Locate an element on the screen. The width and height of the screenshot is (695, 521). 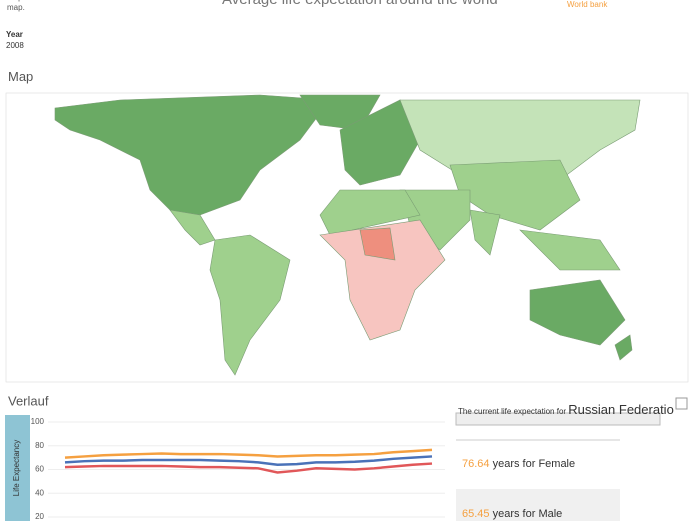
chart-title: Verlauf is located at coordinates (28, 400).